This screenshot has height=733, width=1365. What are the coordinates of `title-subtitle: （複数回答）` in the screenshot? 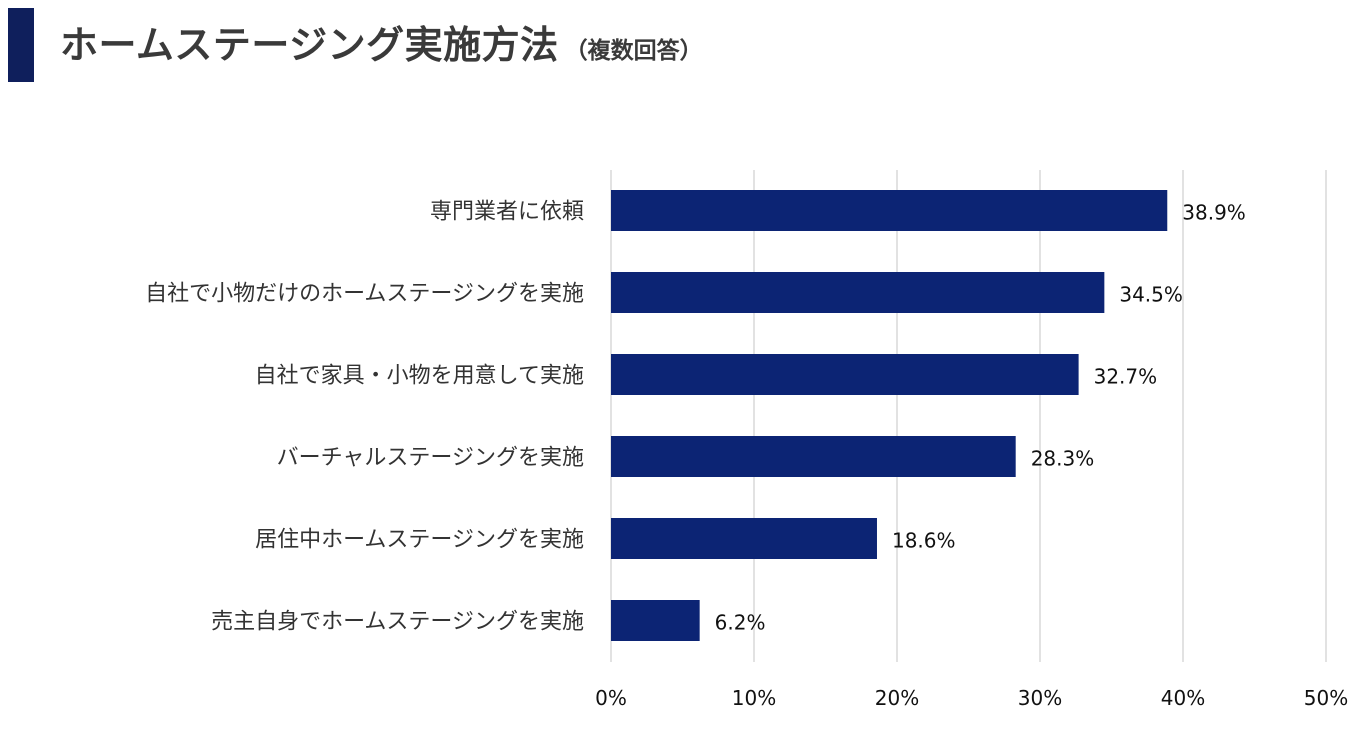 It's located at (633, 51).